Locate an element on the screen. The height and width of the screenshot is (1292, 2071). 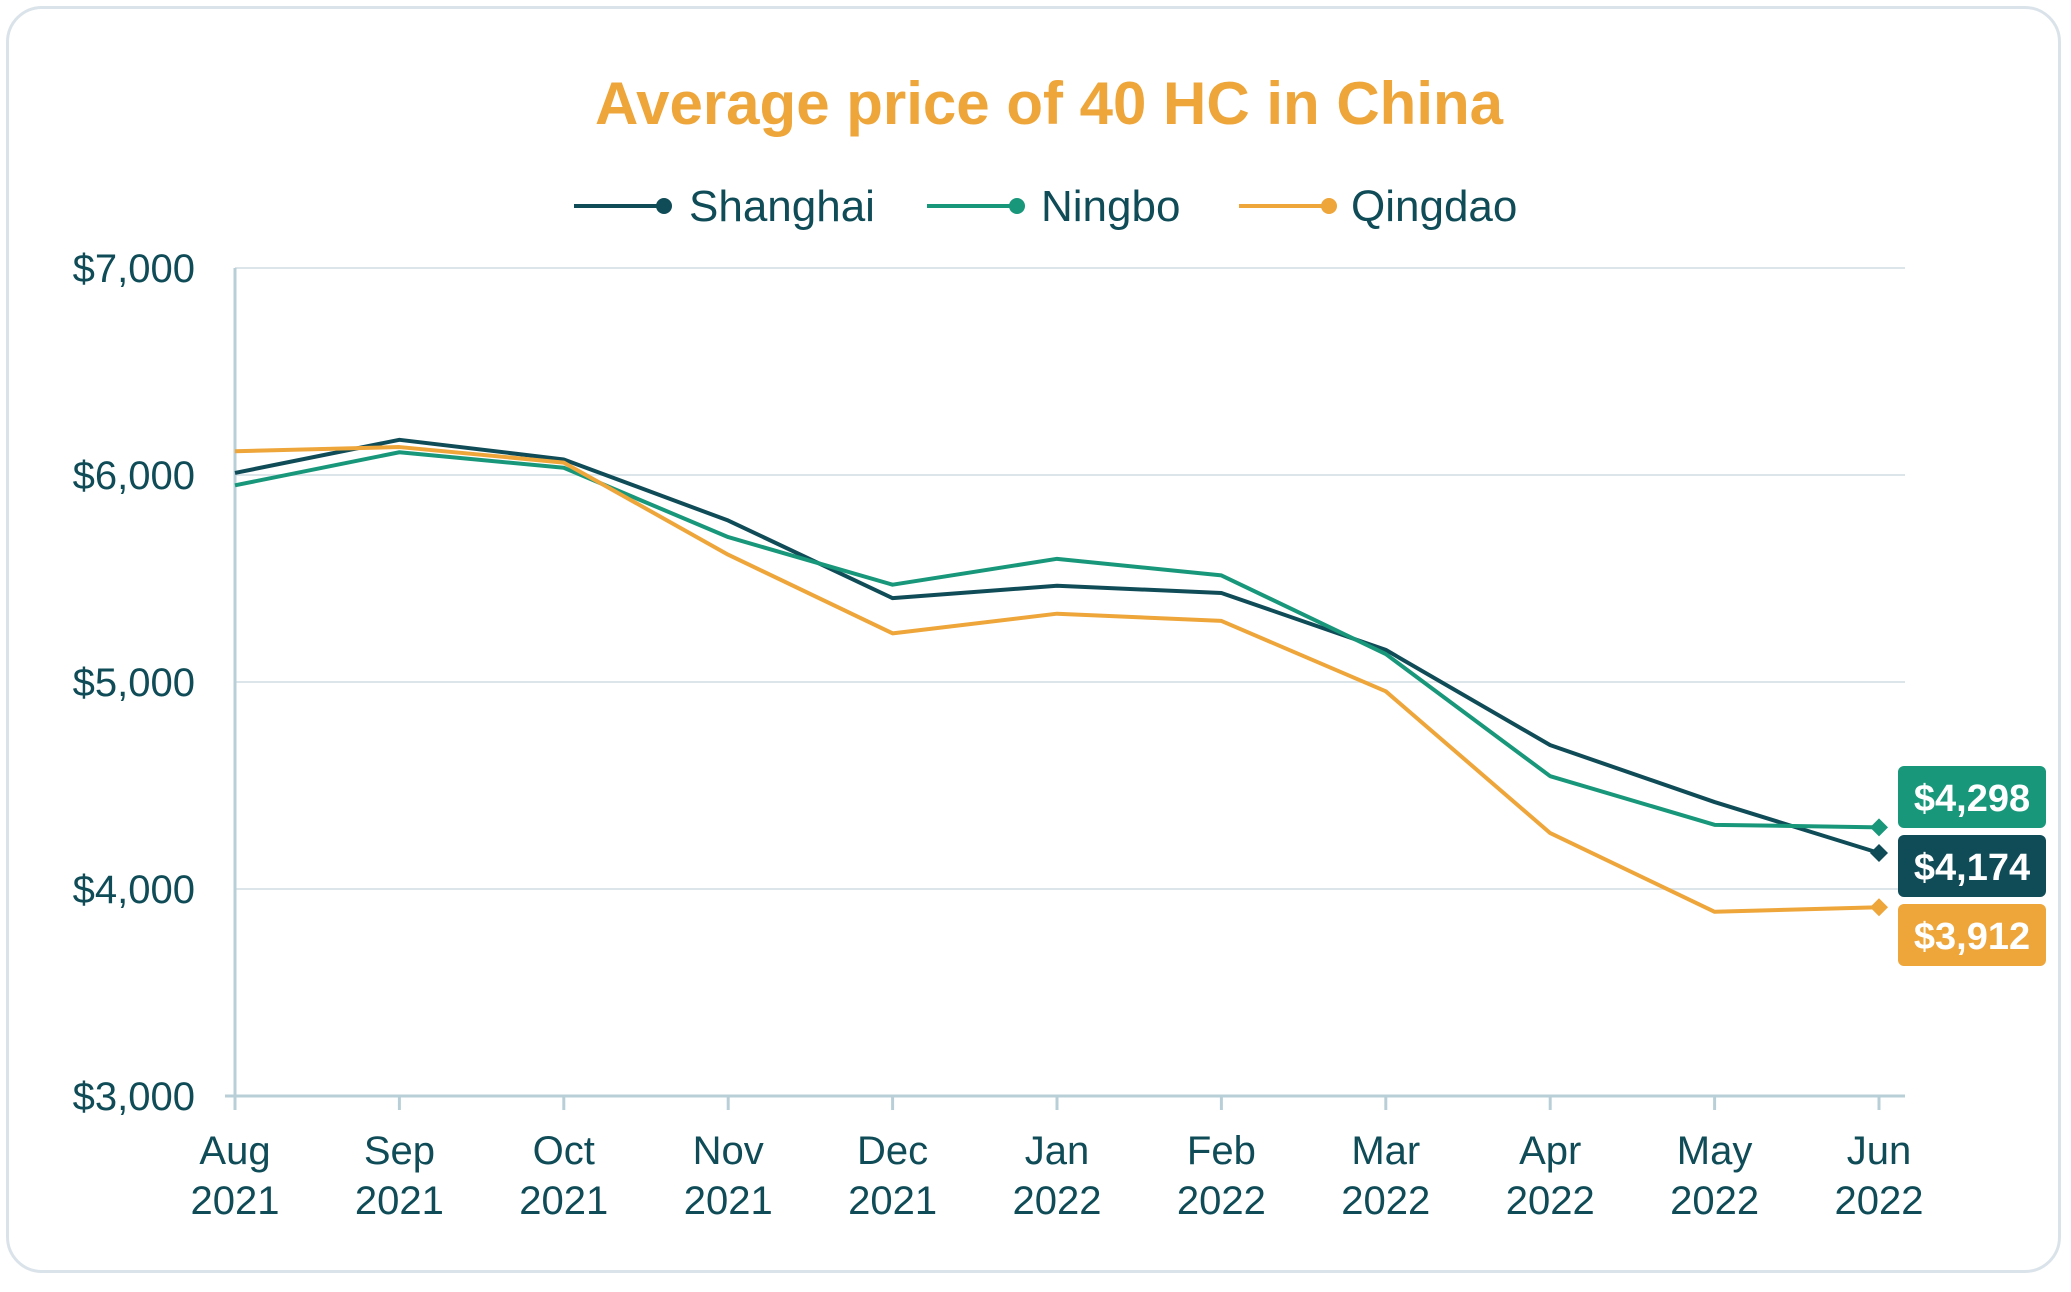
end-point-marker-ningbo is located at coordinates (1879, 827).